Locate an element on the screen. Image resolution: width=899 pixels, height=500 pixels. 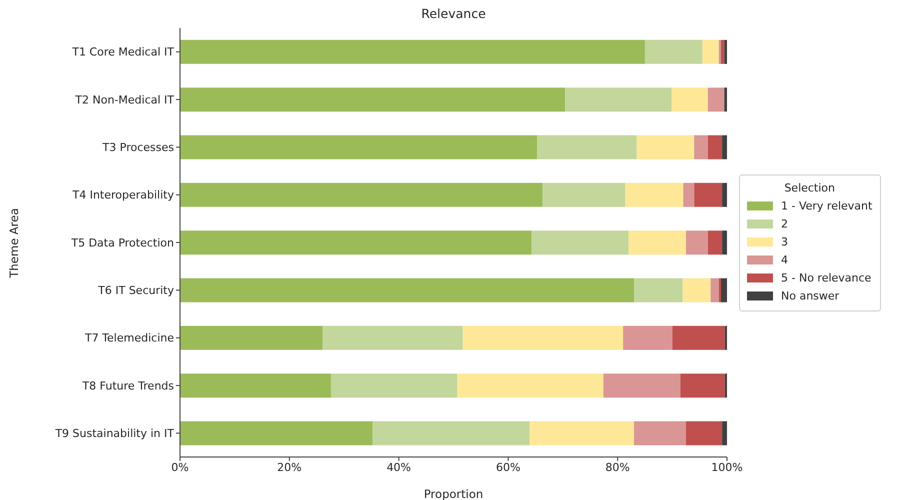
legend-title: Selection is located at coordinates (810, 187).